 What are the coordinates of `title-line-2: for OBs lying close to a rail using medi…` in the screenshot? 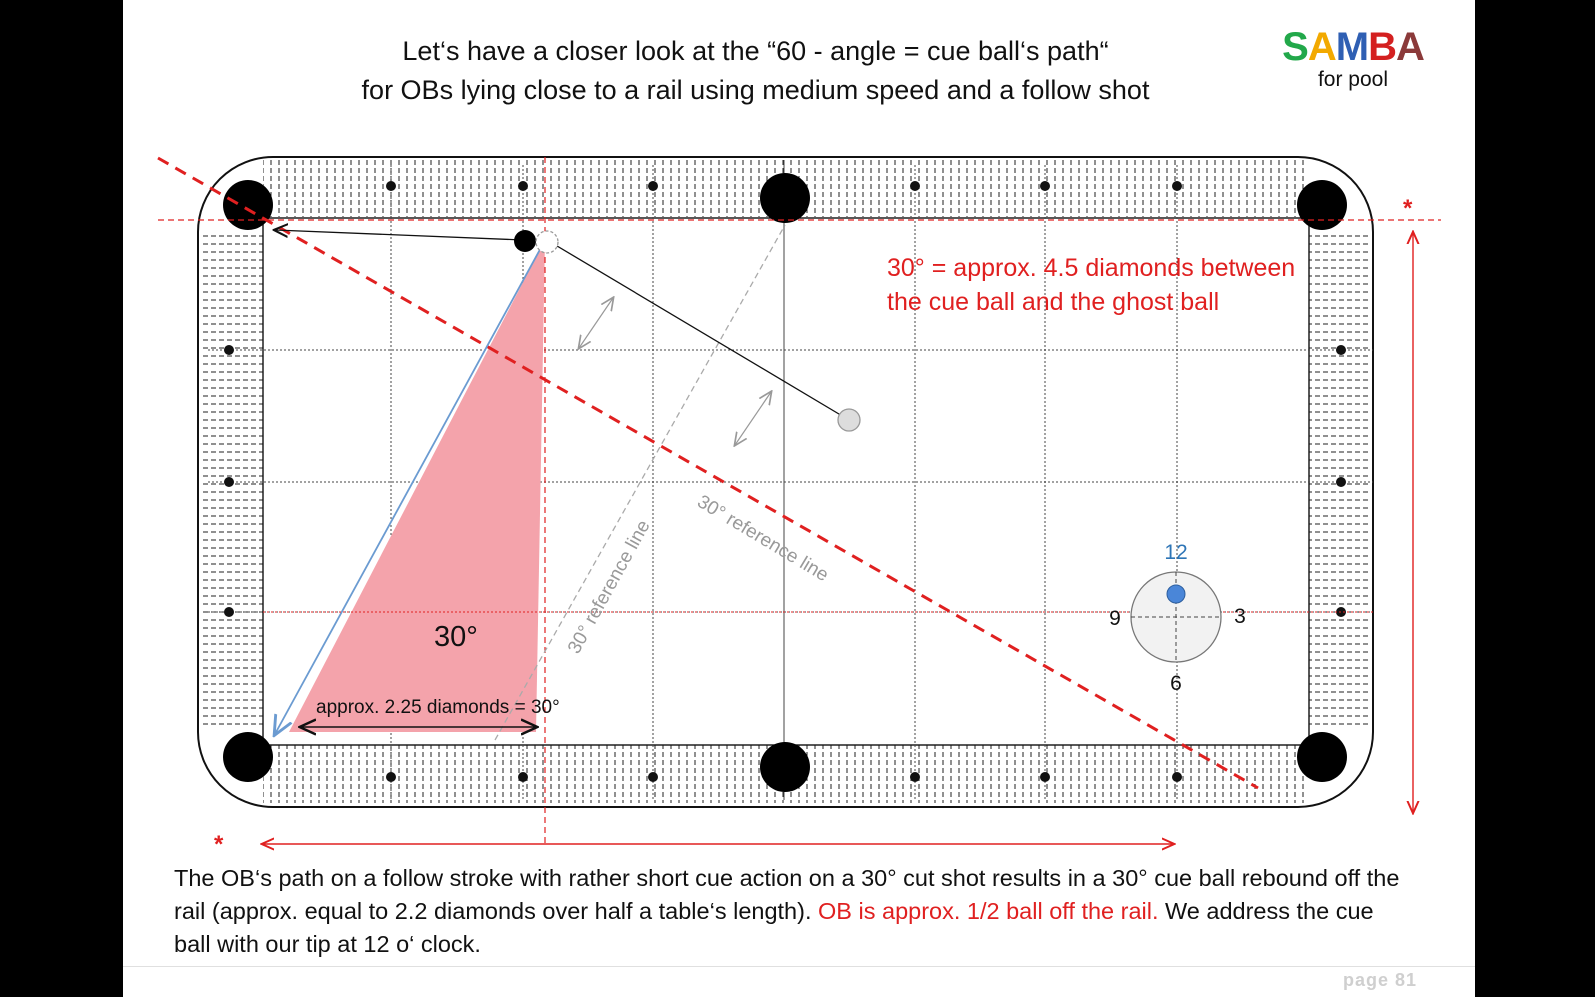 It's located at (755, 90).